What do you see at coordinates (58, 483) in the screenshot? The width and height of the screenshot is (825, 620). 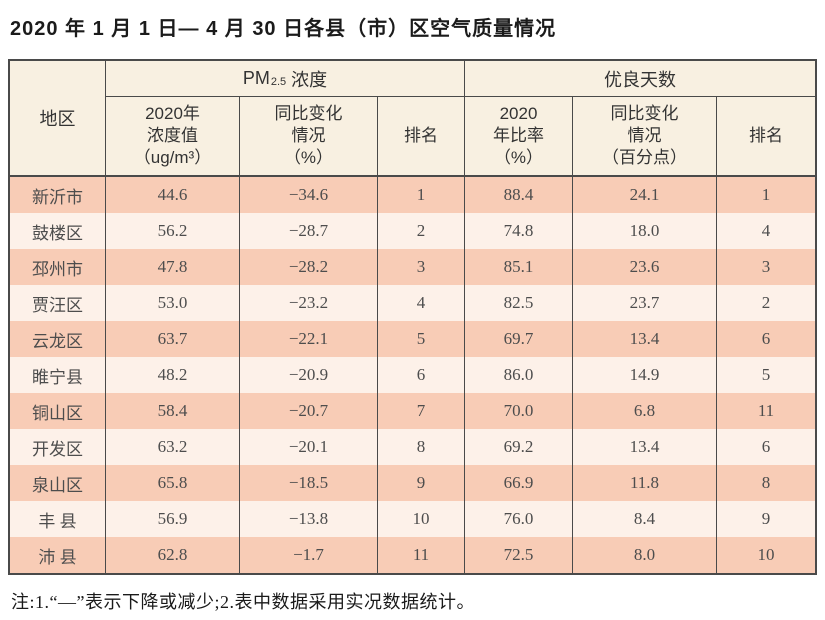 I see `region-cell: 泉山区` at bounding box center [58, 483].